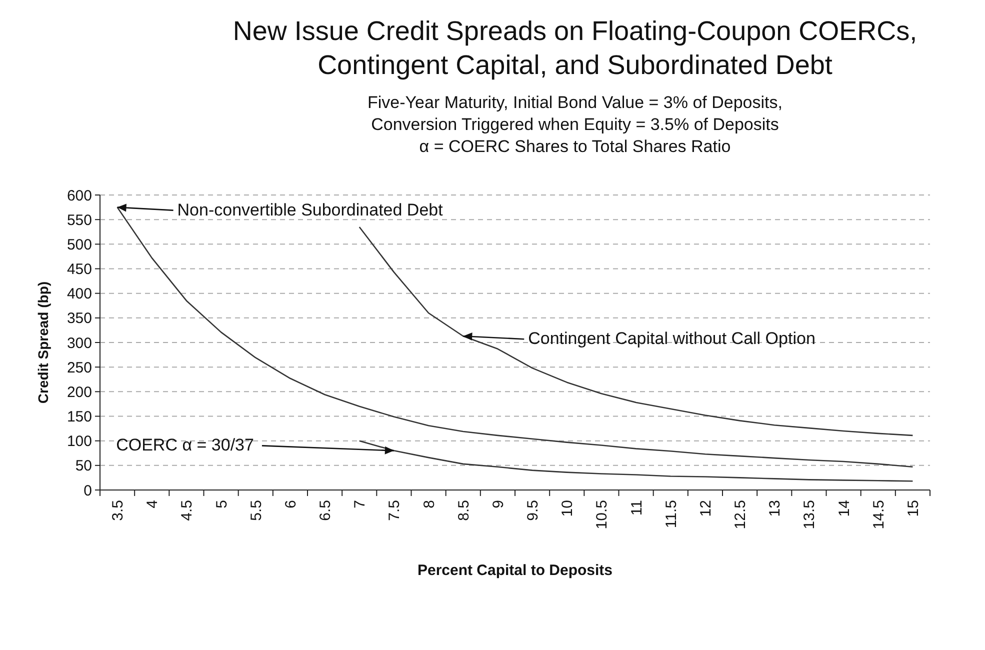  Describe the element at coordinates (602, 515) in the screenshot. I see `x-tick-label: 10.5` at that location.